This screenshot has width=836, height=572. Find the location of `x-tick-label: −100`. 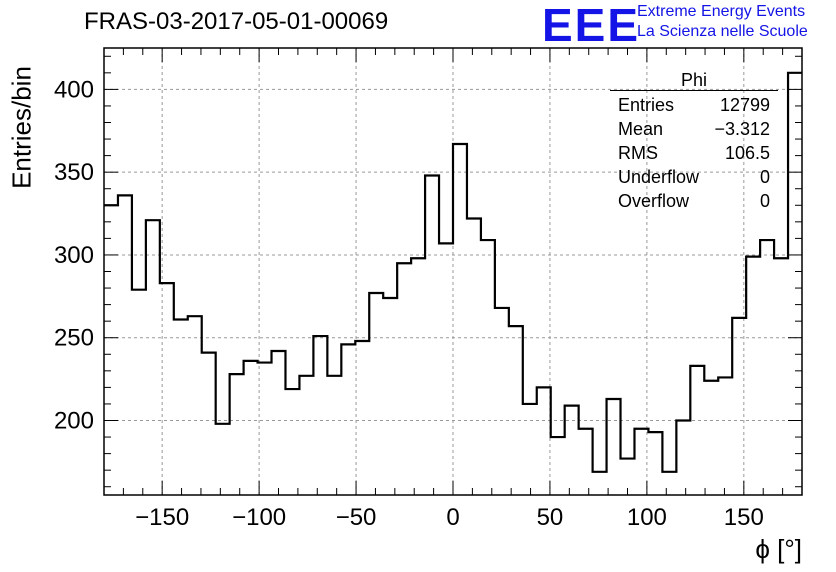

x-tick-label: −100 is located at coordinates (259, 517).